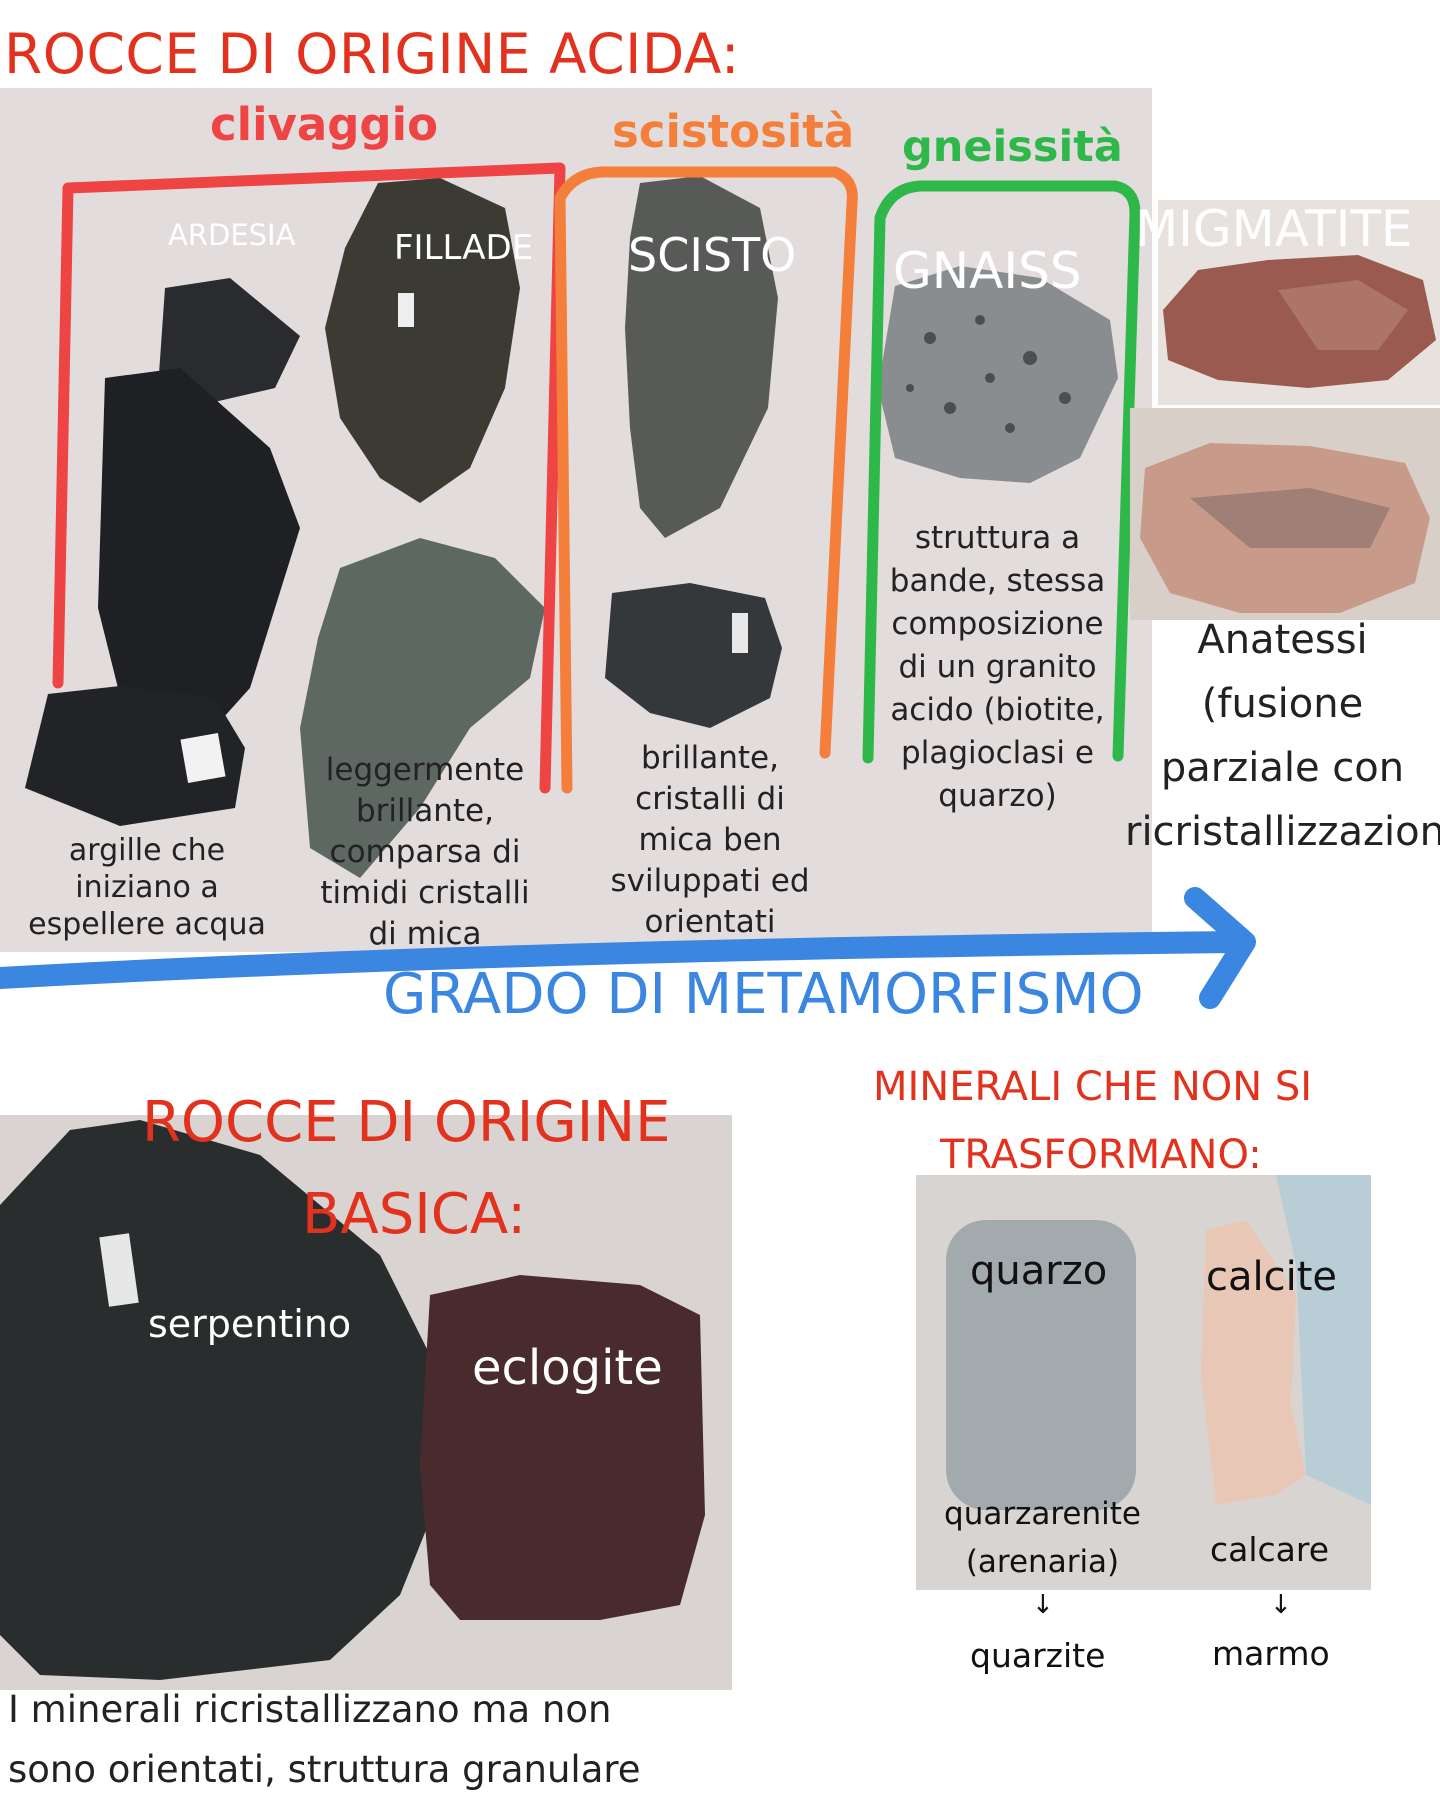 This screenshot has height=1800, width=1440. I want to click on metamorphism-label: GRADO DI METAMORFISMO, so click(763, 994).